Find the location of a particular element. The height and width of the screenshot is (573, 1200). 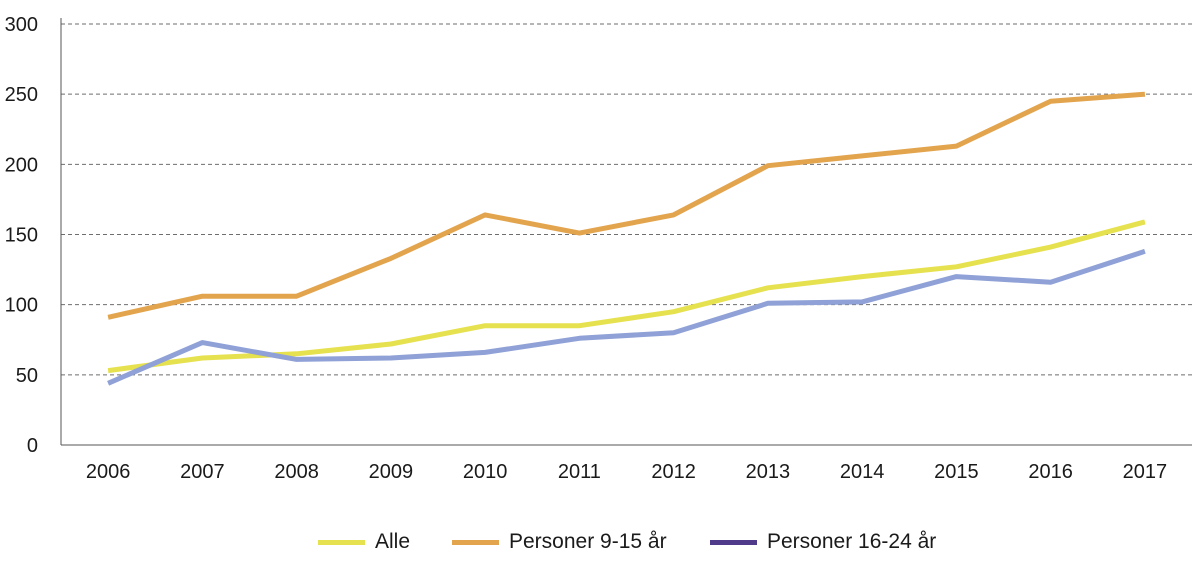

x-tick-label: 2011 is located at coordinates (579, 472).